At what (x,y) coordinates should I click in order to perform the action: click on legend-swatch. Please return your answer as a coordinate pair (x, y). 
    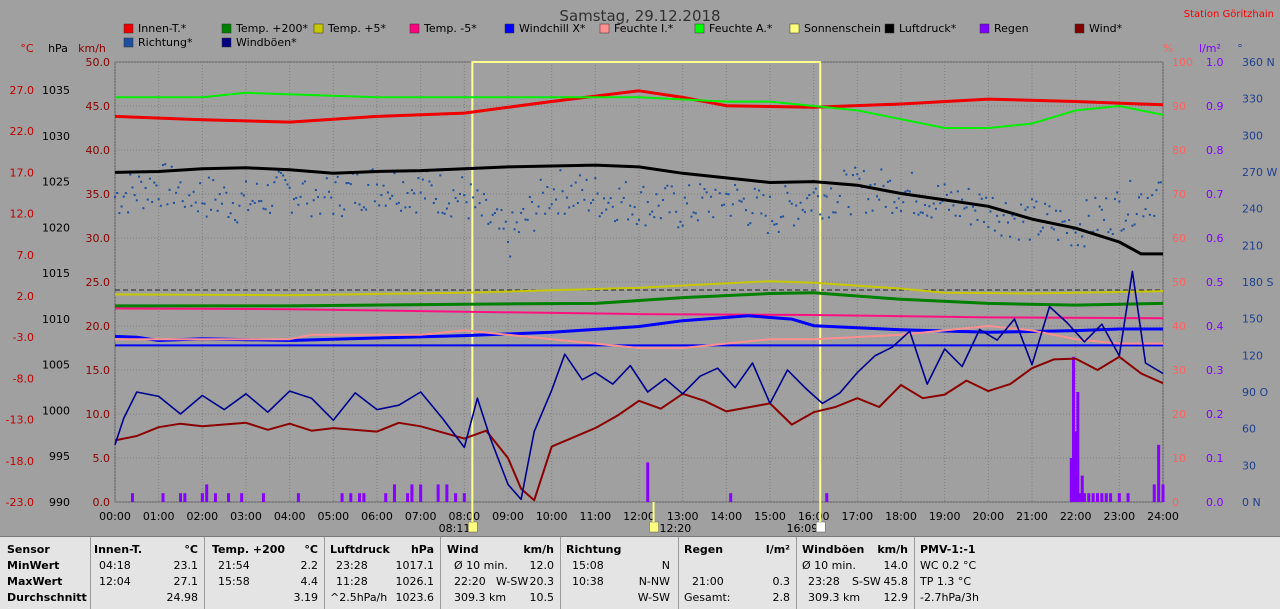
    Looking at the image, I should click on (226, 28).